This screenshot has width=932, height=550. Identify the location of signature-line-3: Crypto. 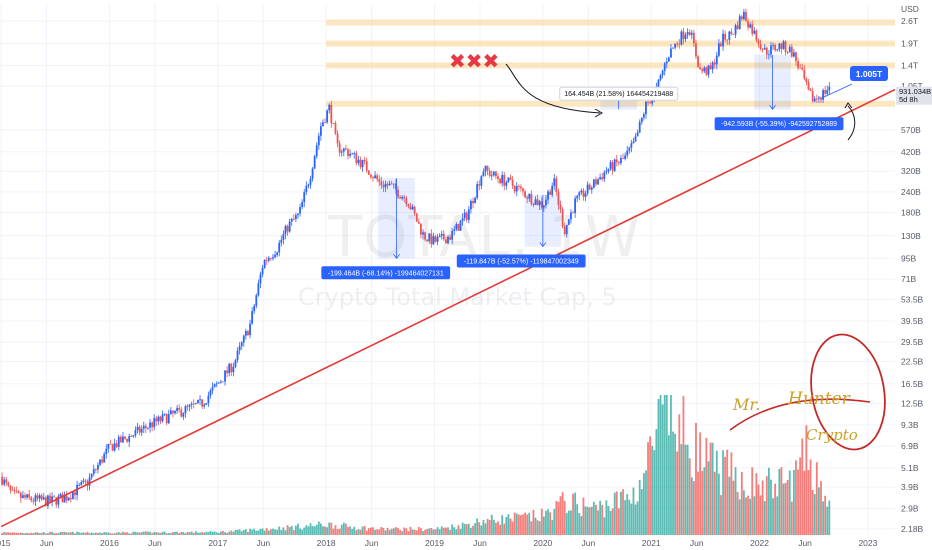
(832, 435).